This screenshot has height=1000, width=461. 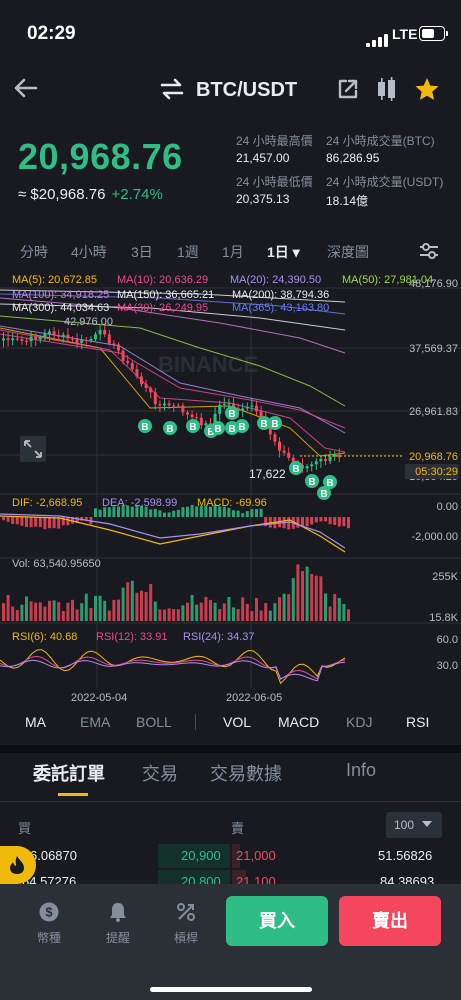 I want to click on price-change: +2.74%, so click(x=137, y=194).